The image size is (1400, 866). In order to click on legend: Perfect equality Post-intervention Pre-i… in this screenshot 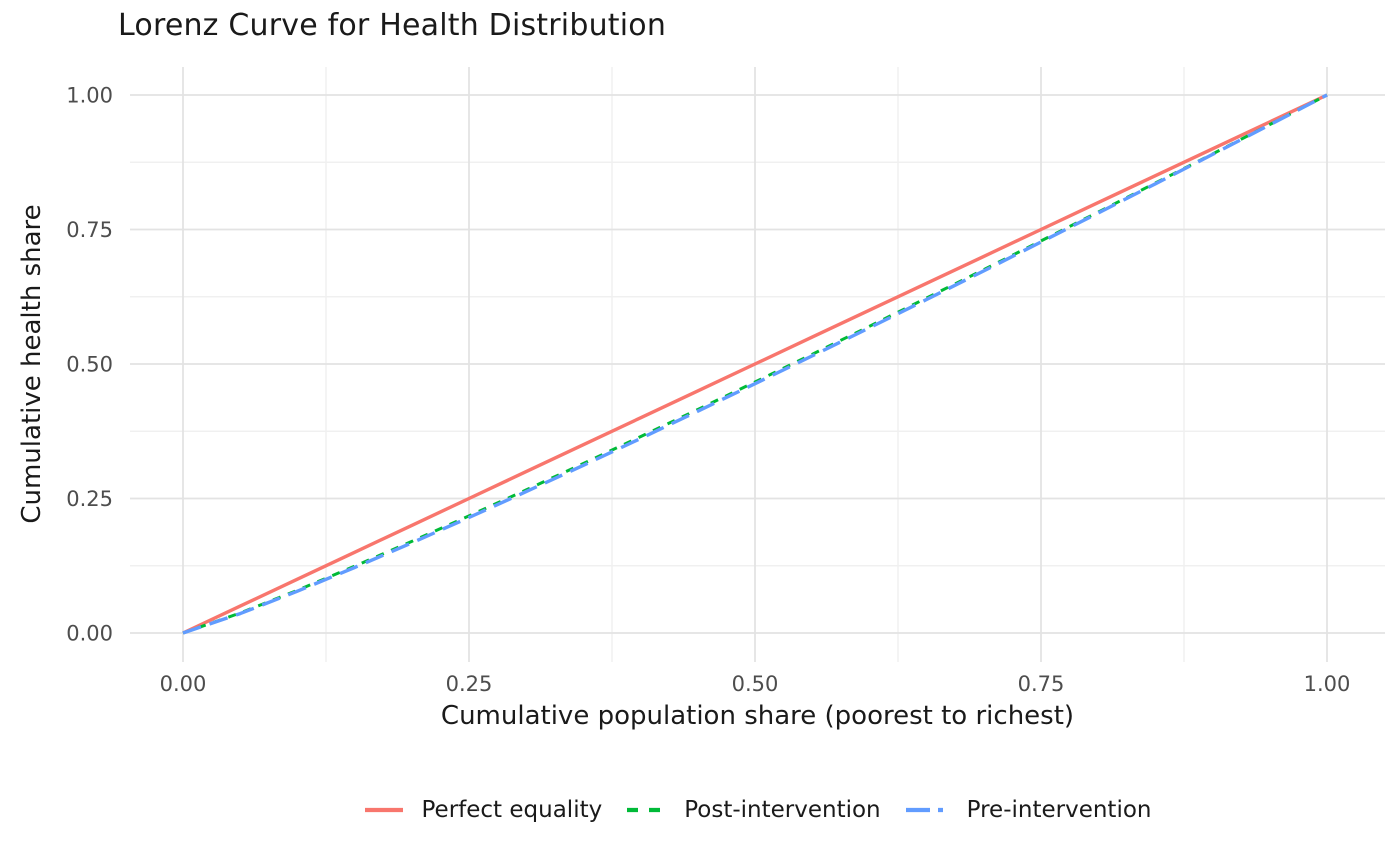, I will do `click(757, 810)`.